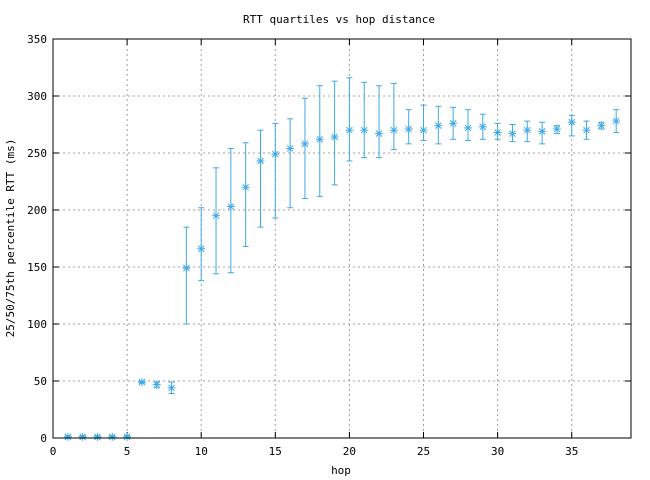  What do you see at coordinates (37, 39) in the screenshot?
I see `y-tick-label: 350` at bounding box center [37, 39].